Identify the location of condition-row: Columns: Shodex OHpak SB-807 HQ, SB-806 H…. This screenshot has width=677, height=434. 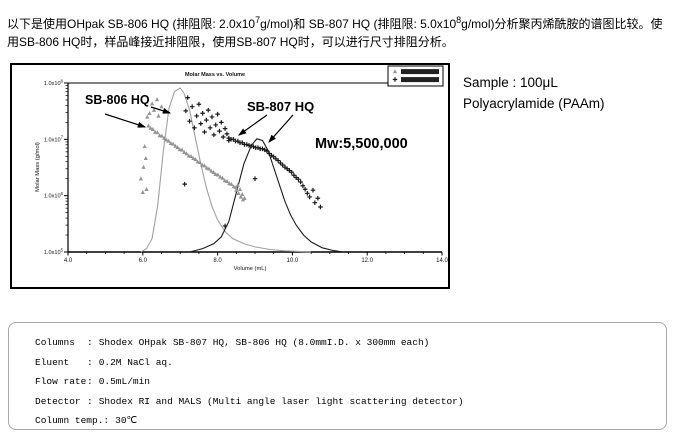
(350, 343).